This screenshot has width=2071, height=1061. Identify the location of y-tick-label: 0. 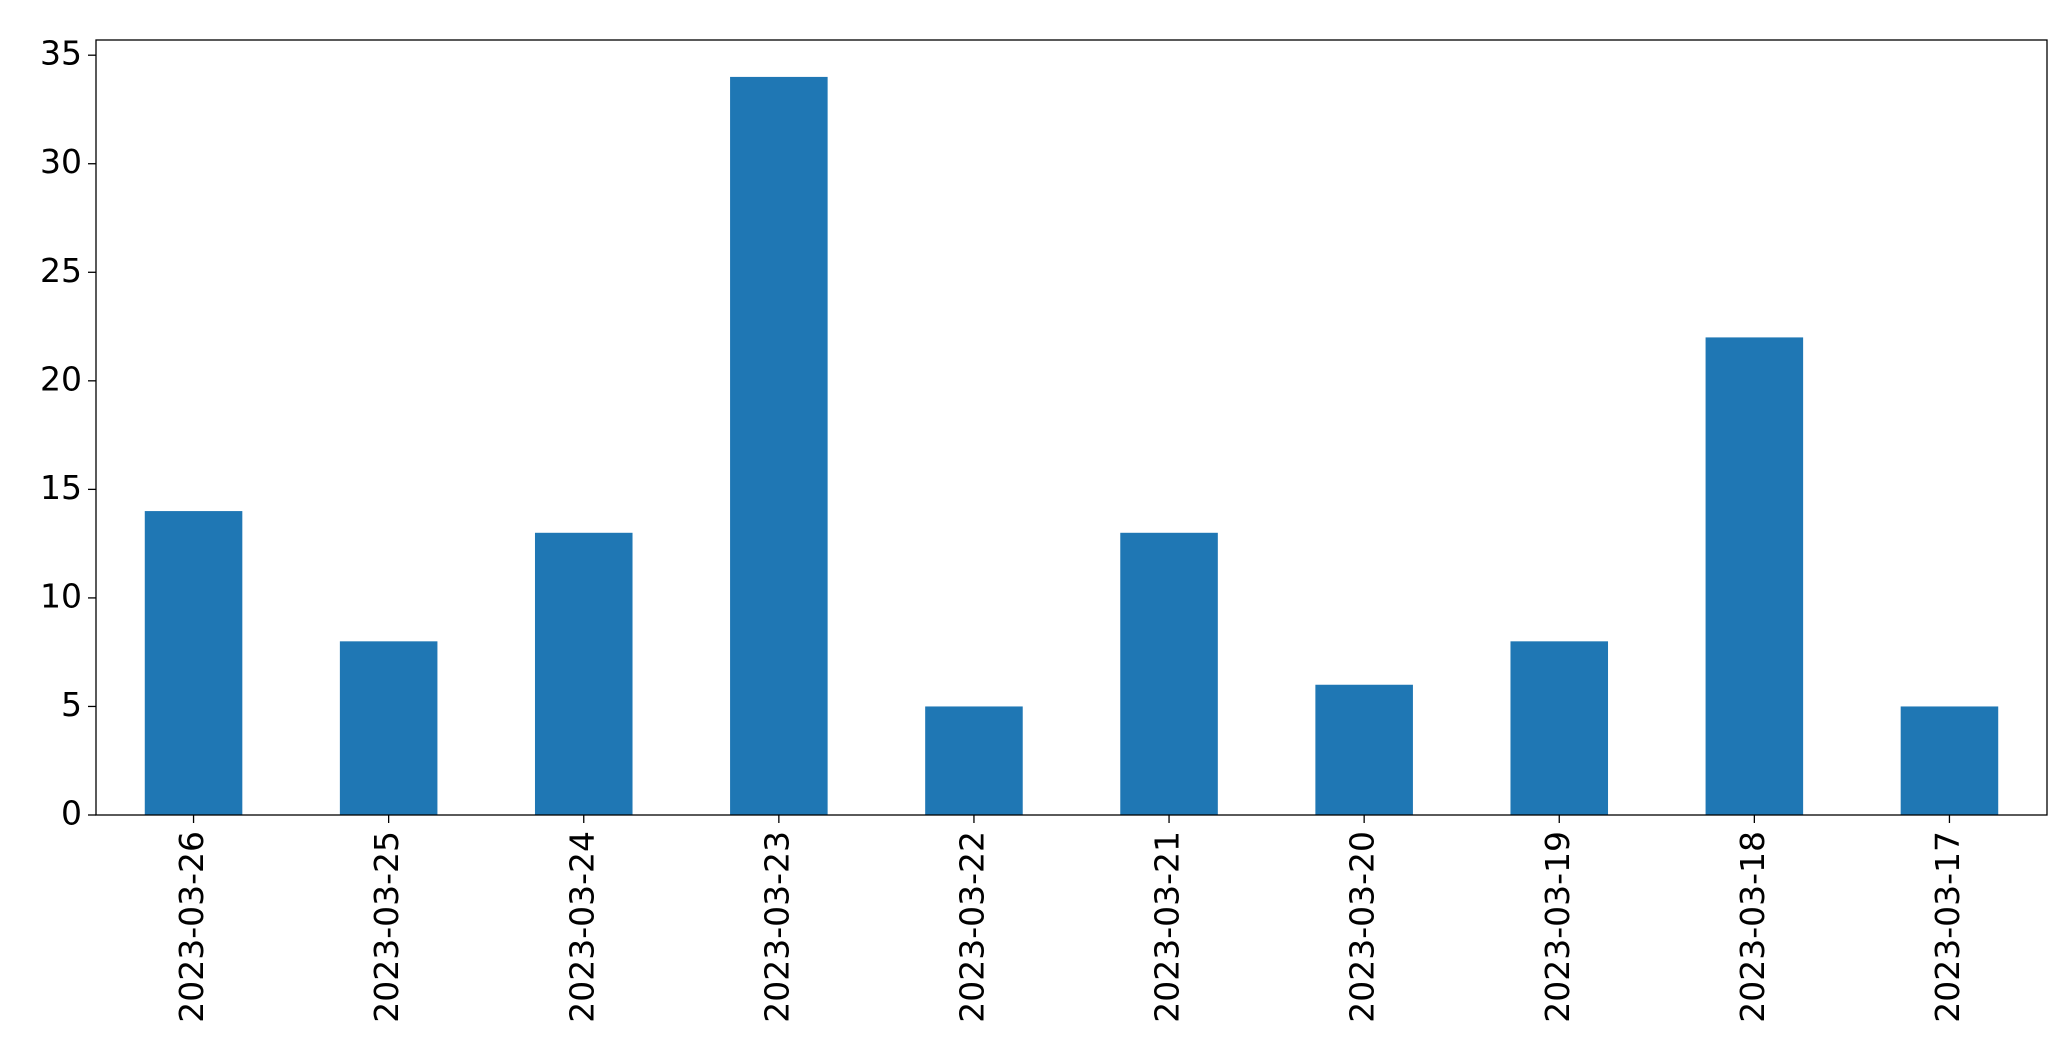
(71, 813).